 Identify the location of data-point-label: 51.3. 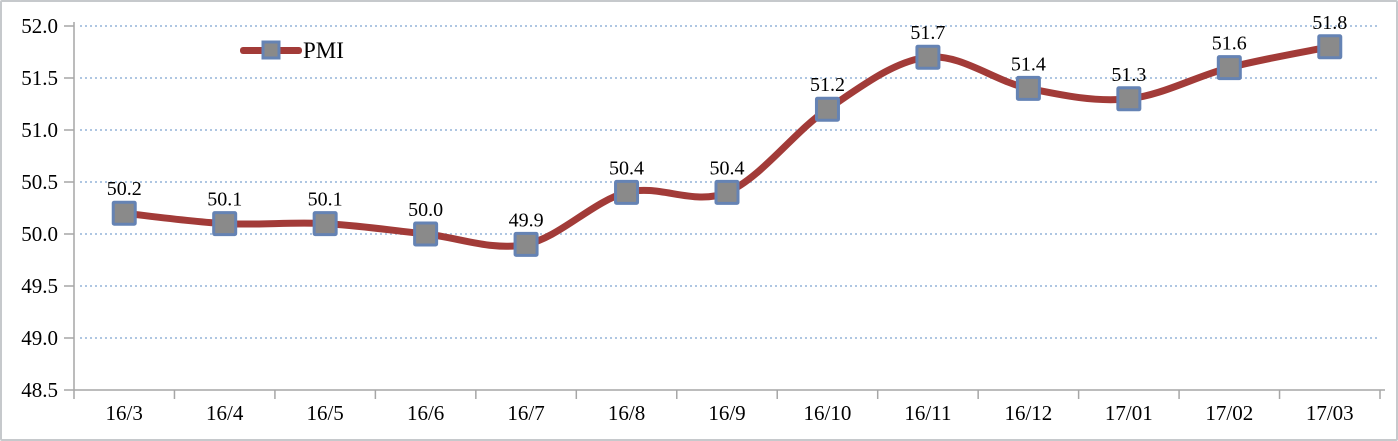
(1128, 75).